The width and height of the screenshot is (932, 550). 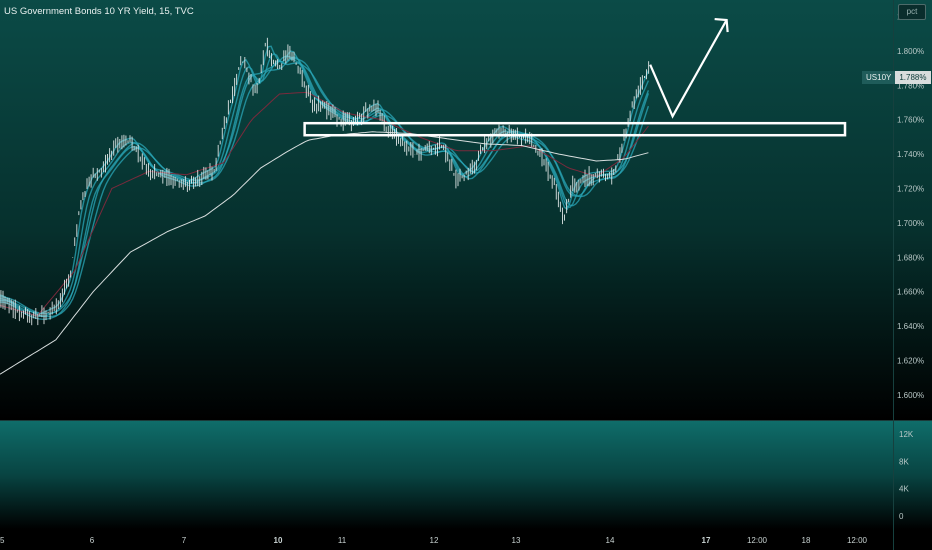 What do you see at coordinates (910, 120) in the screenshot?
I see `y-tick-label: 1.760%` at bounding box center [910, 120].